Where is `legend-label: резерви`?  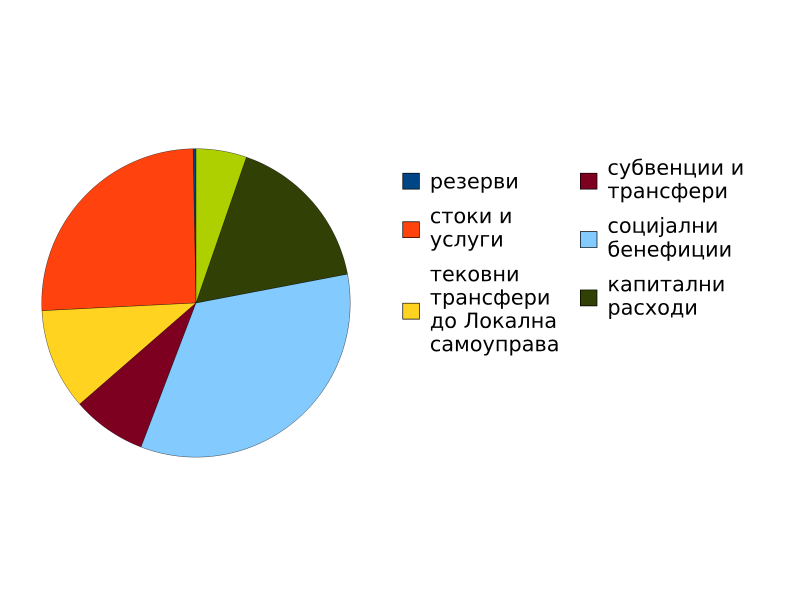 legend-label: резерви is located at coordinates (474, 184).